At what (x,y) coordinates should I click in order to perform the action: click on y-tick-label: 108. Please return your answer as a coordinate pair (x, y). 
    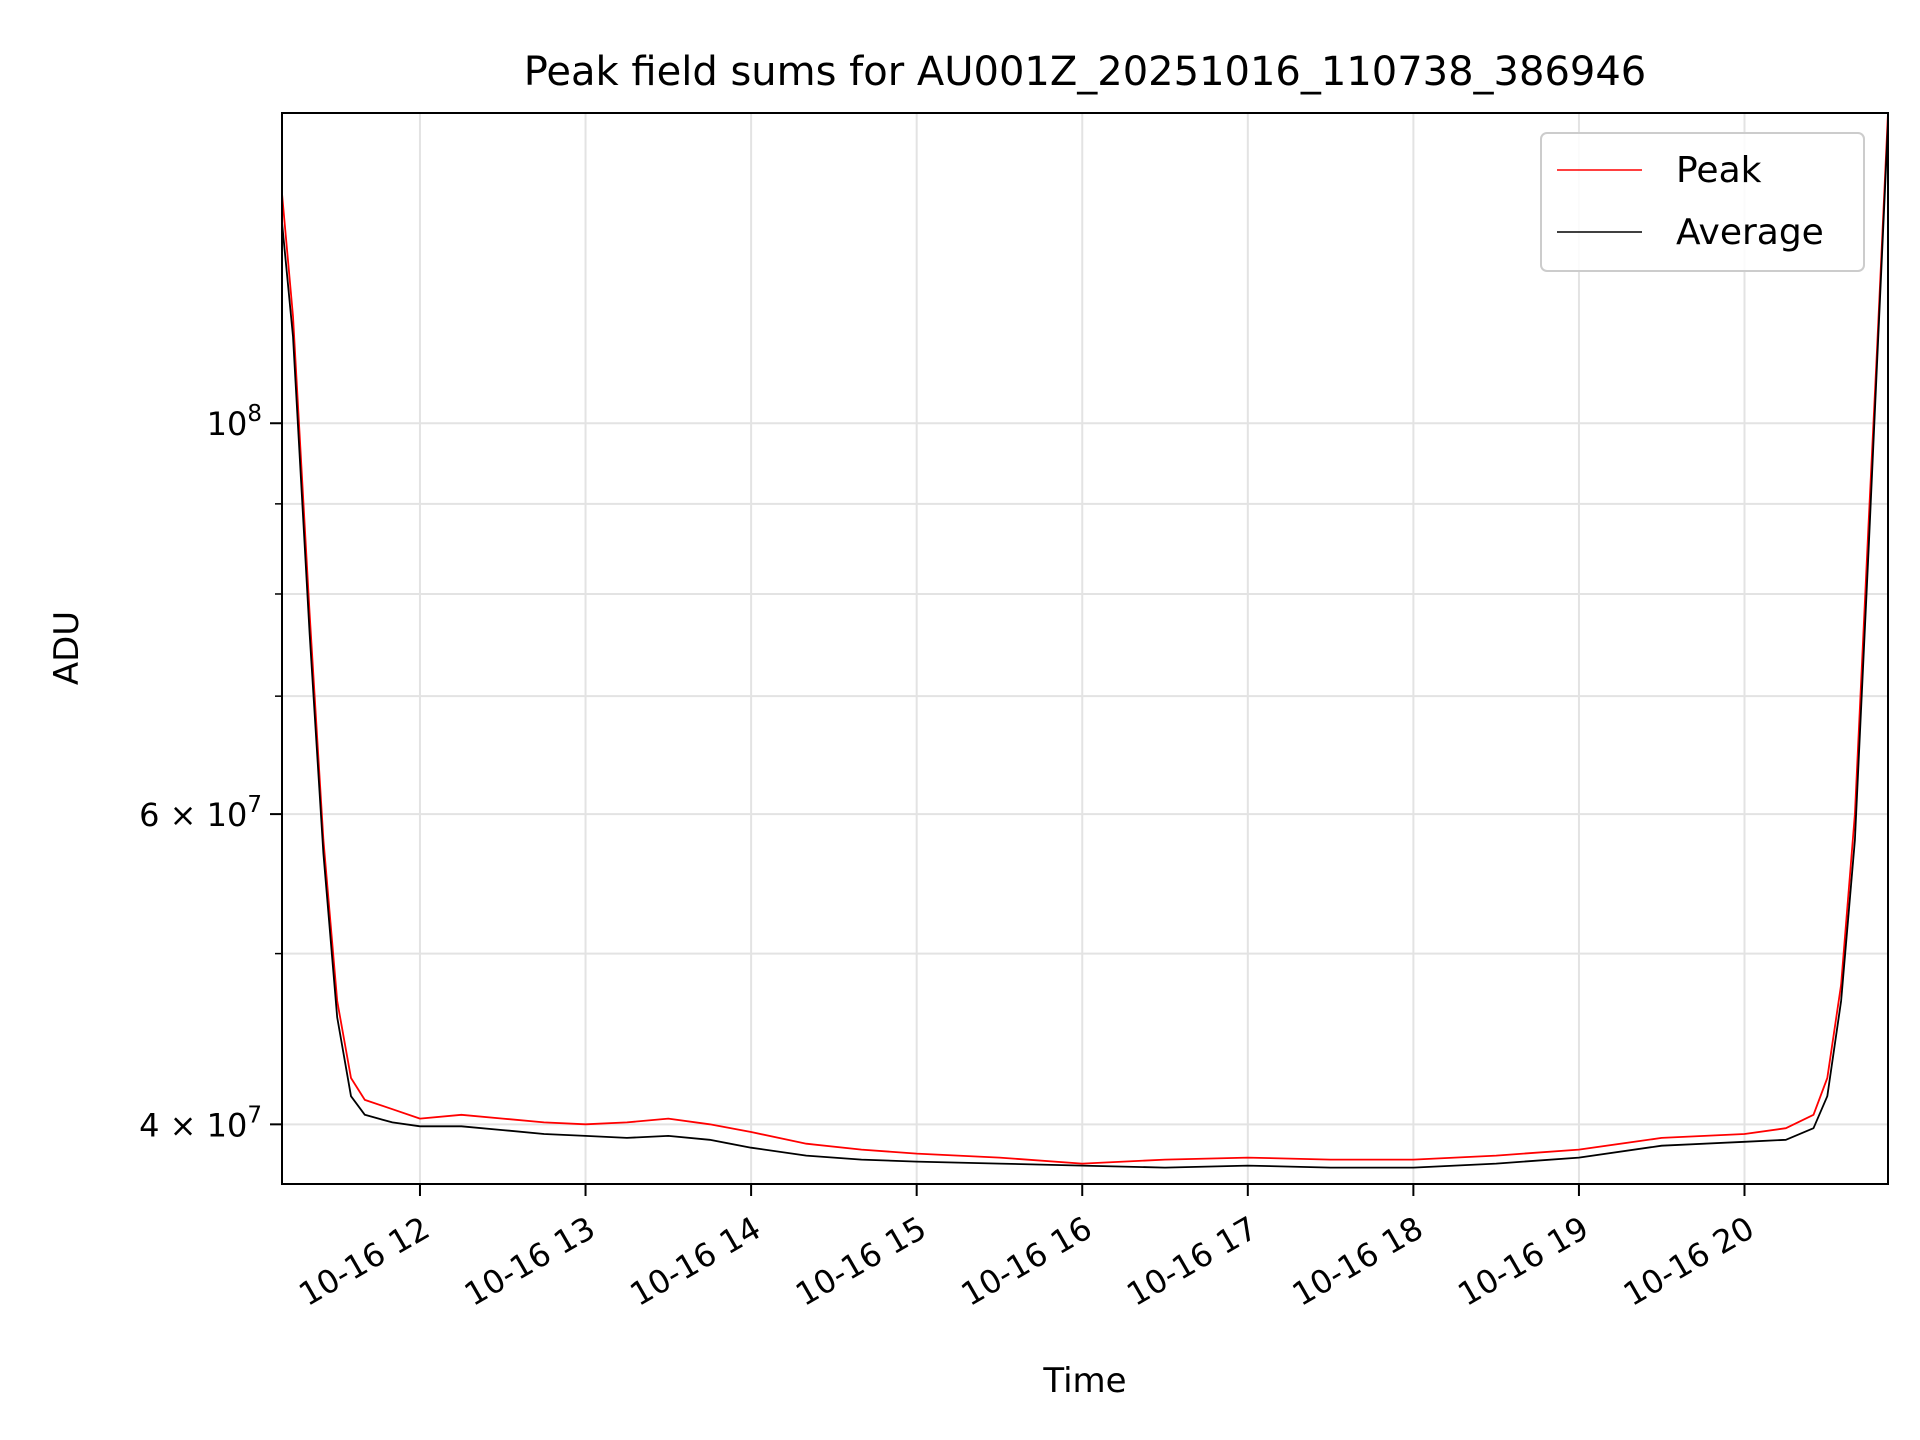
    Looking at the image, I should click on (234, 422).